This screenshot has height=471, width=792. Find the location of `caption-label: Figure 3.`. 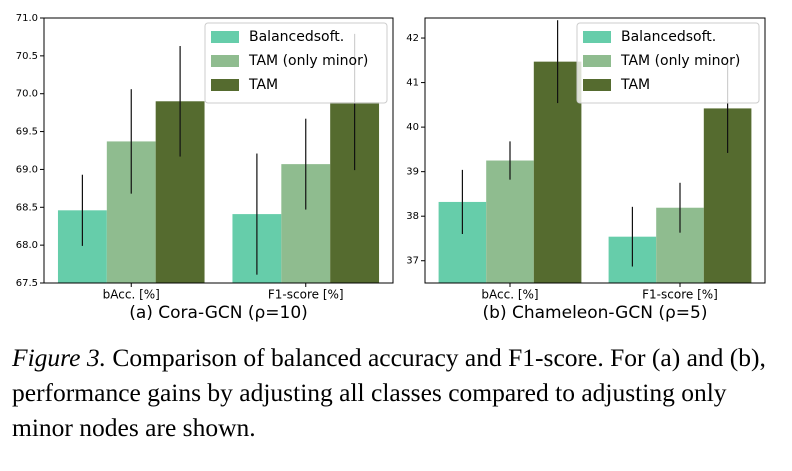

caption-label: Figure 3. is located at coordinates (59, 357).